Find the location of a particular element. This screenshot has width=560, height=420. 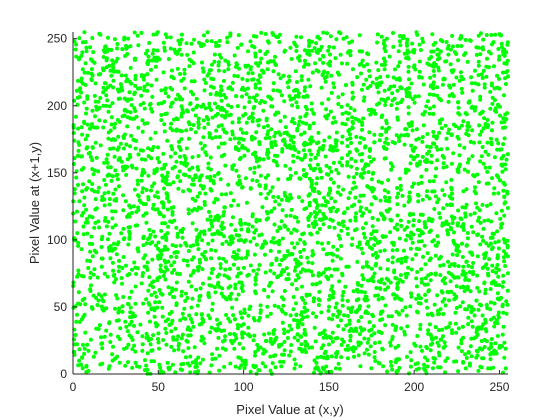

y-tick-label: 0 is located at coordinates (63, 374).